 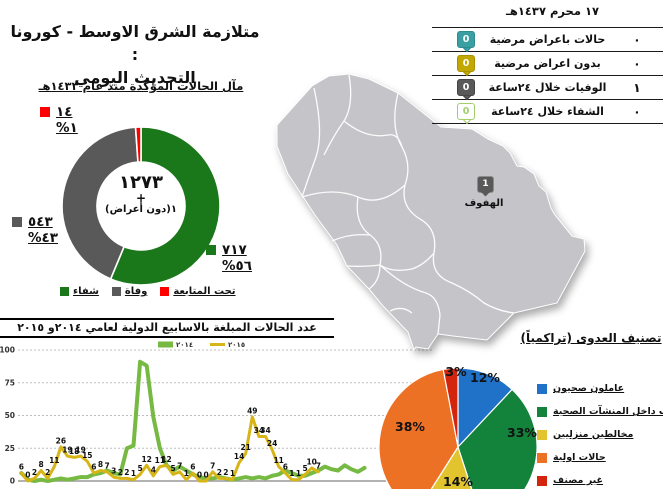 What do you see at coordinates (153, 469) in the screenshot?
I see `svg-text: 4` at bounding box center [153, 469].